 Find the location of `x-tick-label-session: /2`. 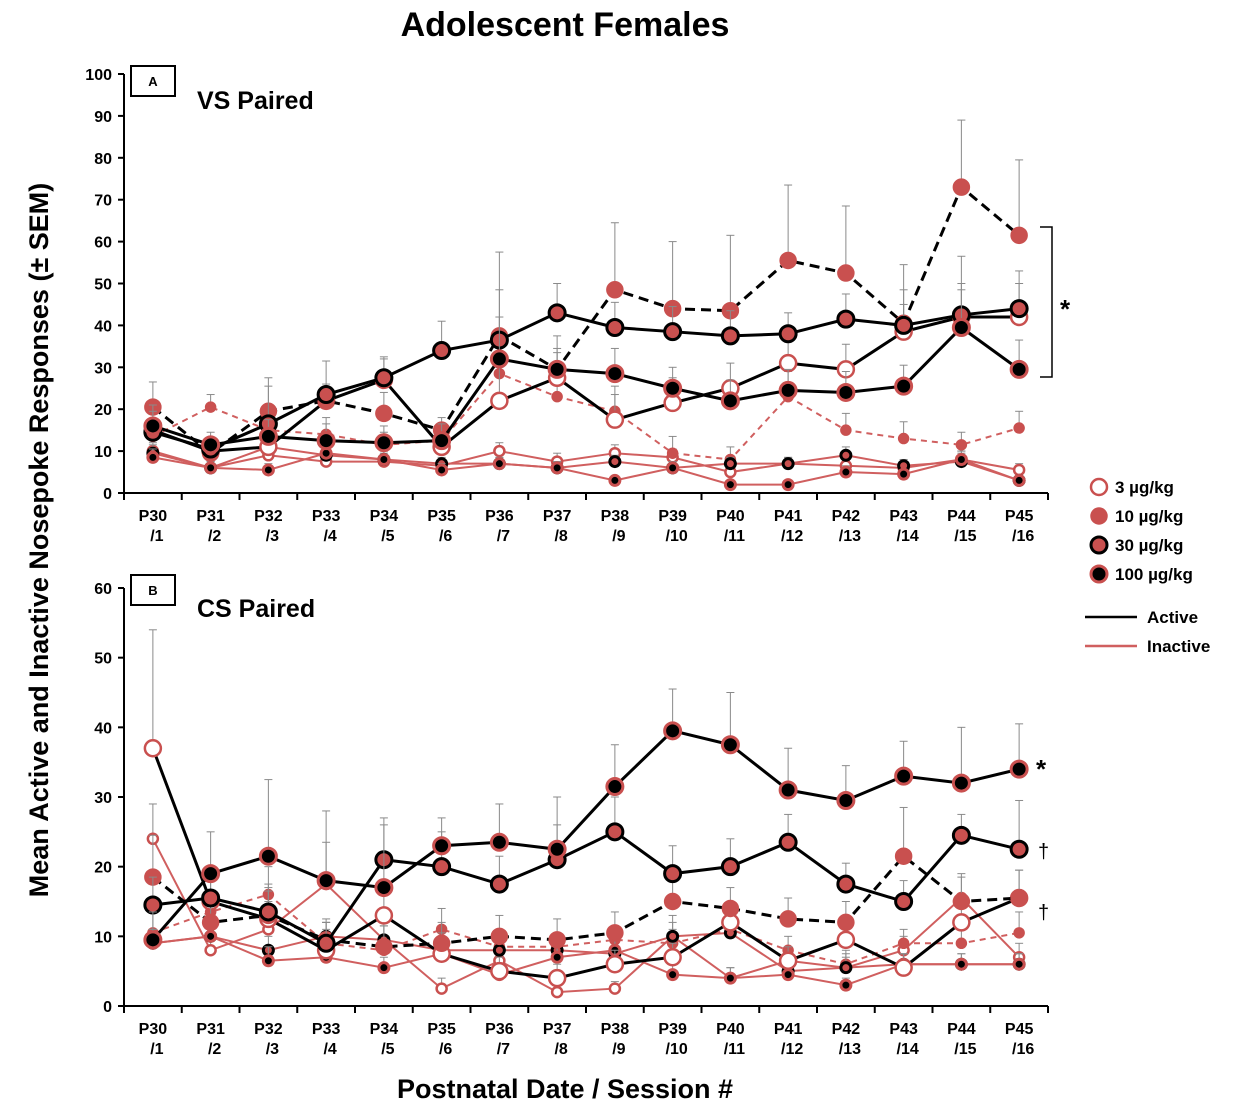

x-tick-label-session: /2 is located at coordinates (214, 1049).